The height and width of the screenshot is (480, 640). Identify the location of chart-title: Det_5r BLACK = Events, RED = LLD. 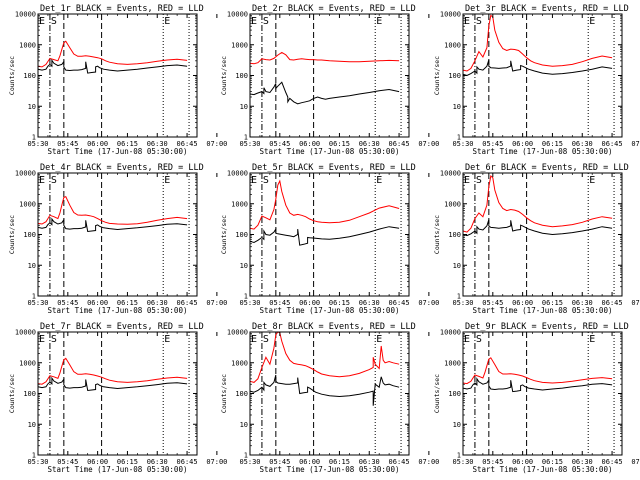
(334, 168).